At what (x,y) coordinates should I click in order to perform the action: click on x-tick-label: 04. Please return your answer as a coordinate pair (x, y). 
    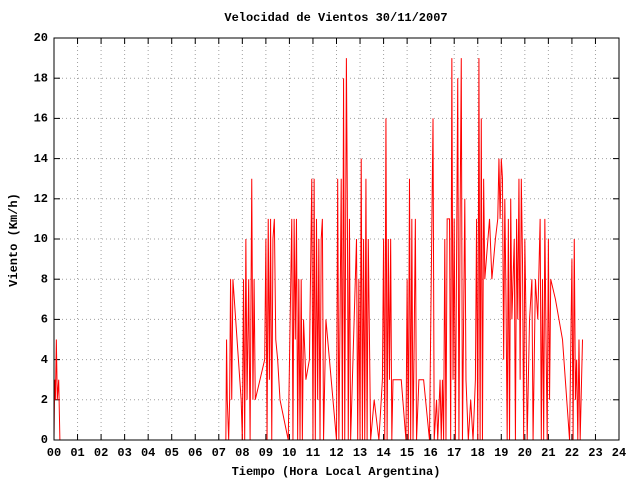
    Looking at the image, I should click on (148, 453).